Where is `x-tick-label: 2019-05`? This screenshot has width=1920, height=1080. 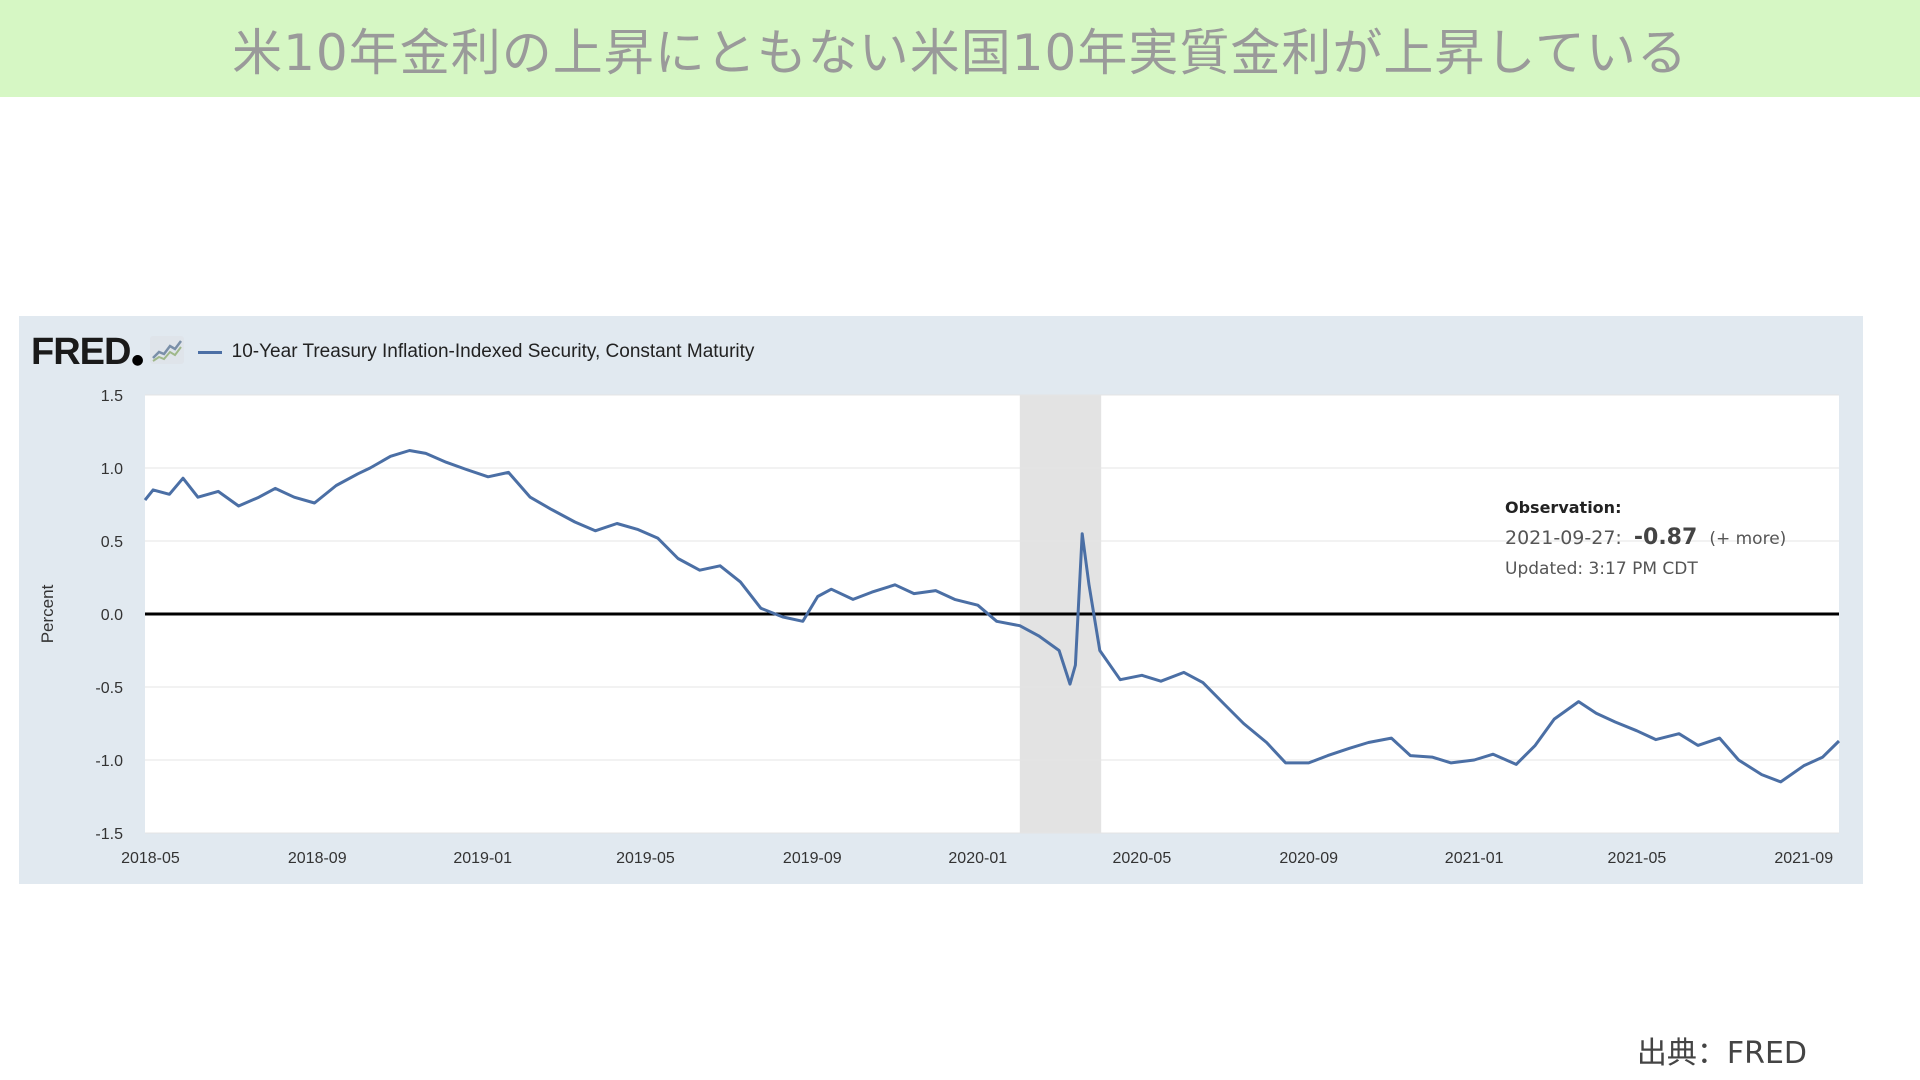 x-tick-label: 2019-05 is located at coordinates (645, 858).